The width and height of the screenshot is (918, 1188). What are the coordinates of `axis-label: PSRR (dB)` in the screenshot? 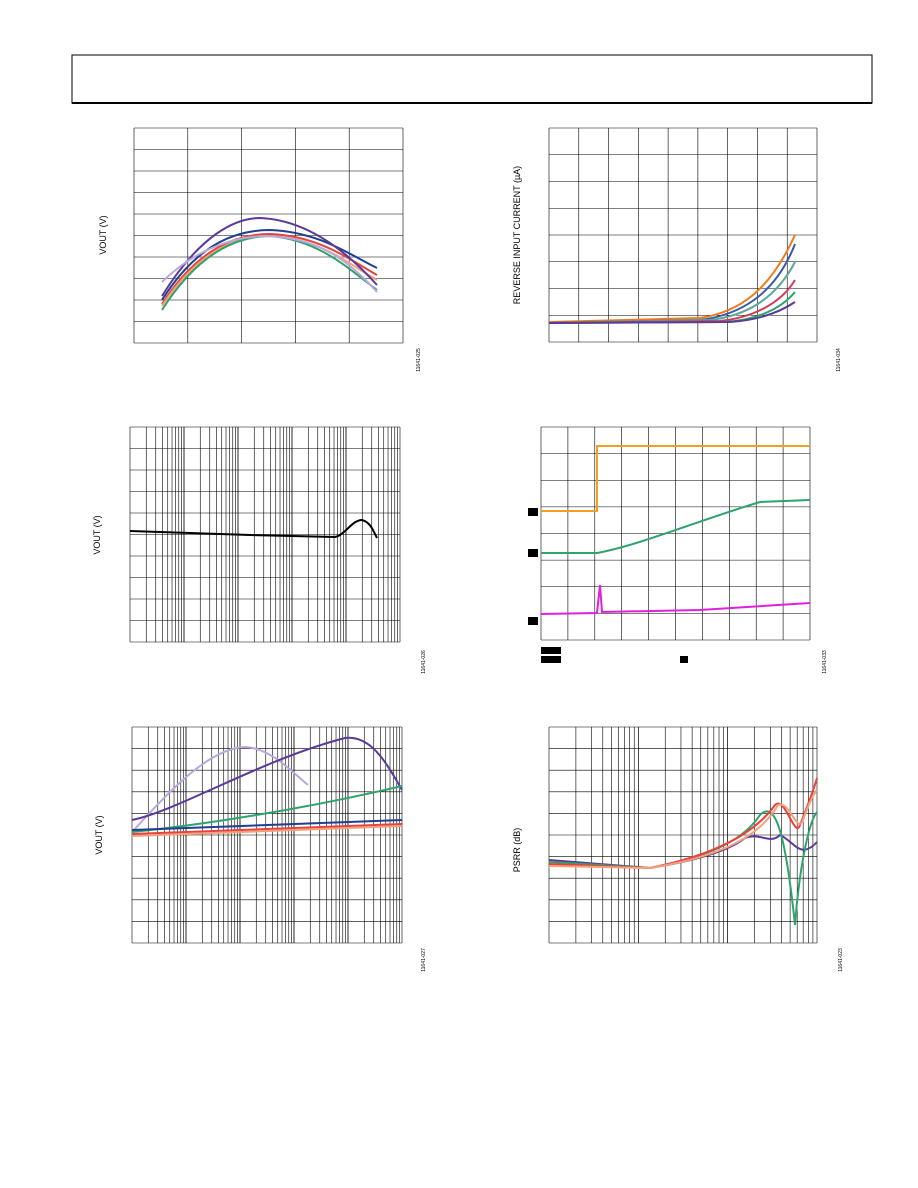 It's located at (517, 850).